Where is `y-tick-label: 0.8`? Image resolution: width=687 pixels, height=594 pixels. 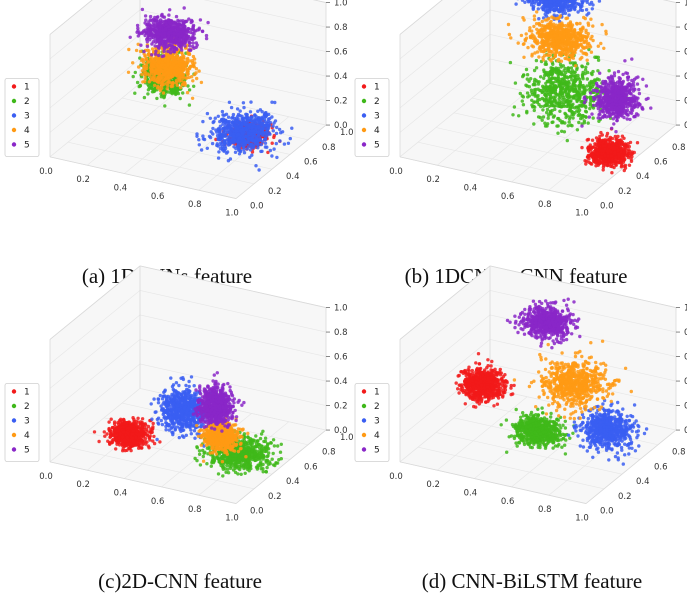
y-tick-label: 0.8 is located at coordinates (329, 148).